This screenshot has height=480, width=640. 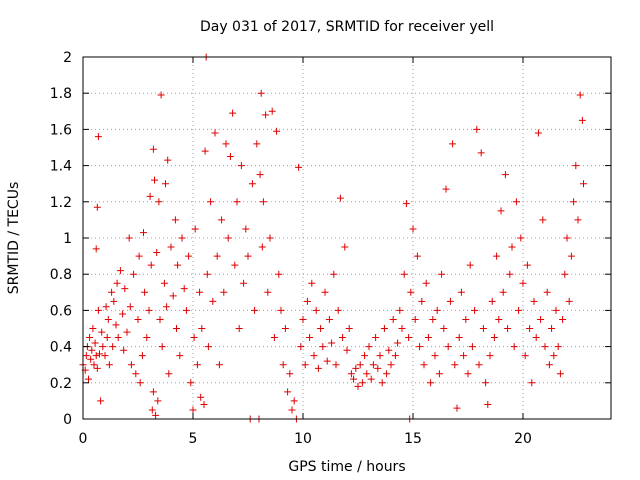 I want to click on y-tick-label: 1, so click(x=67, y=239).